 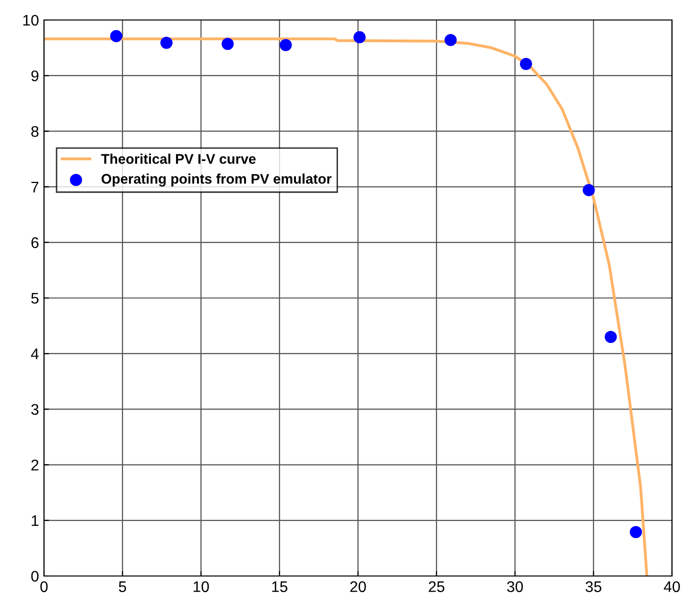 What do you see at coordinates (358, 586) in the screenshot?
I see `x-tick-label: 20` at bounding box center [358, 586].